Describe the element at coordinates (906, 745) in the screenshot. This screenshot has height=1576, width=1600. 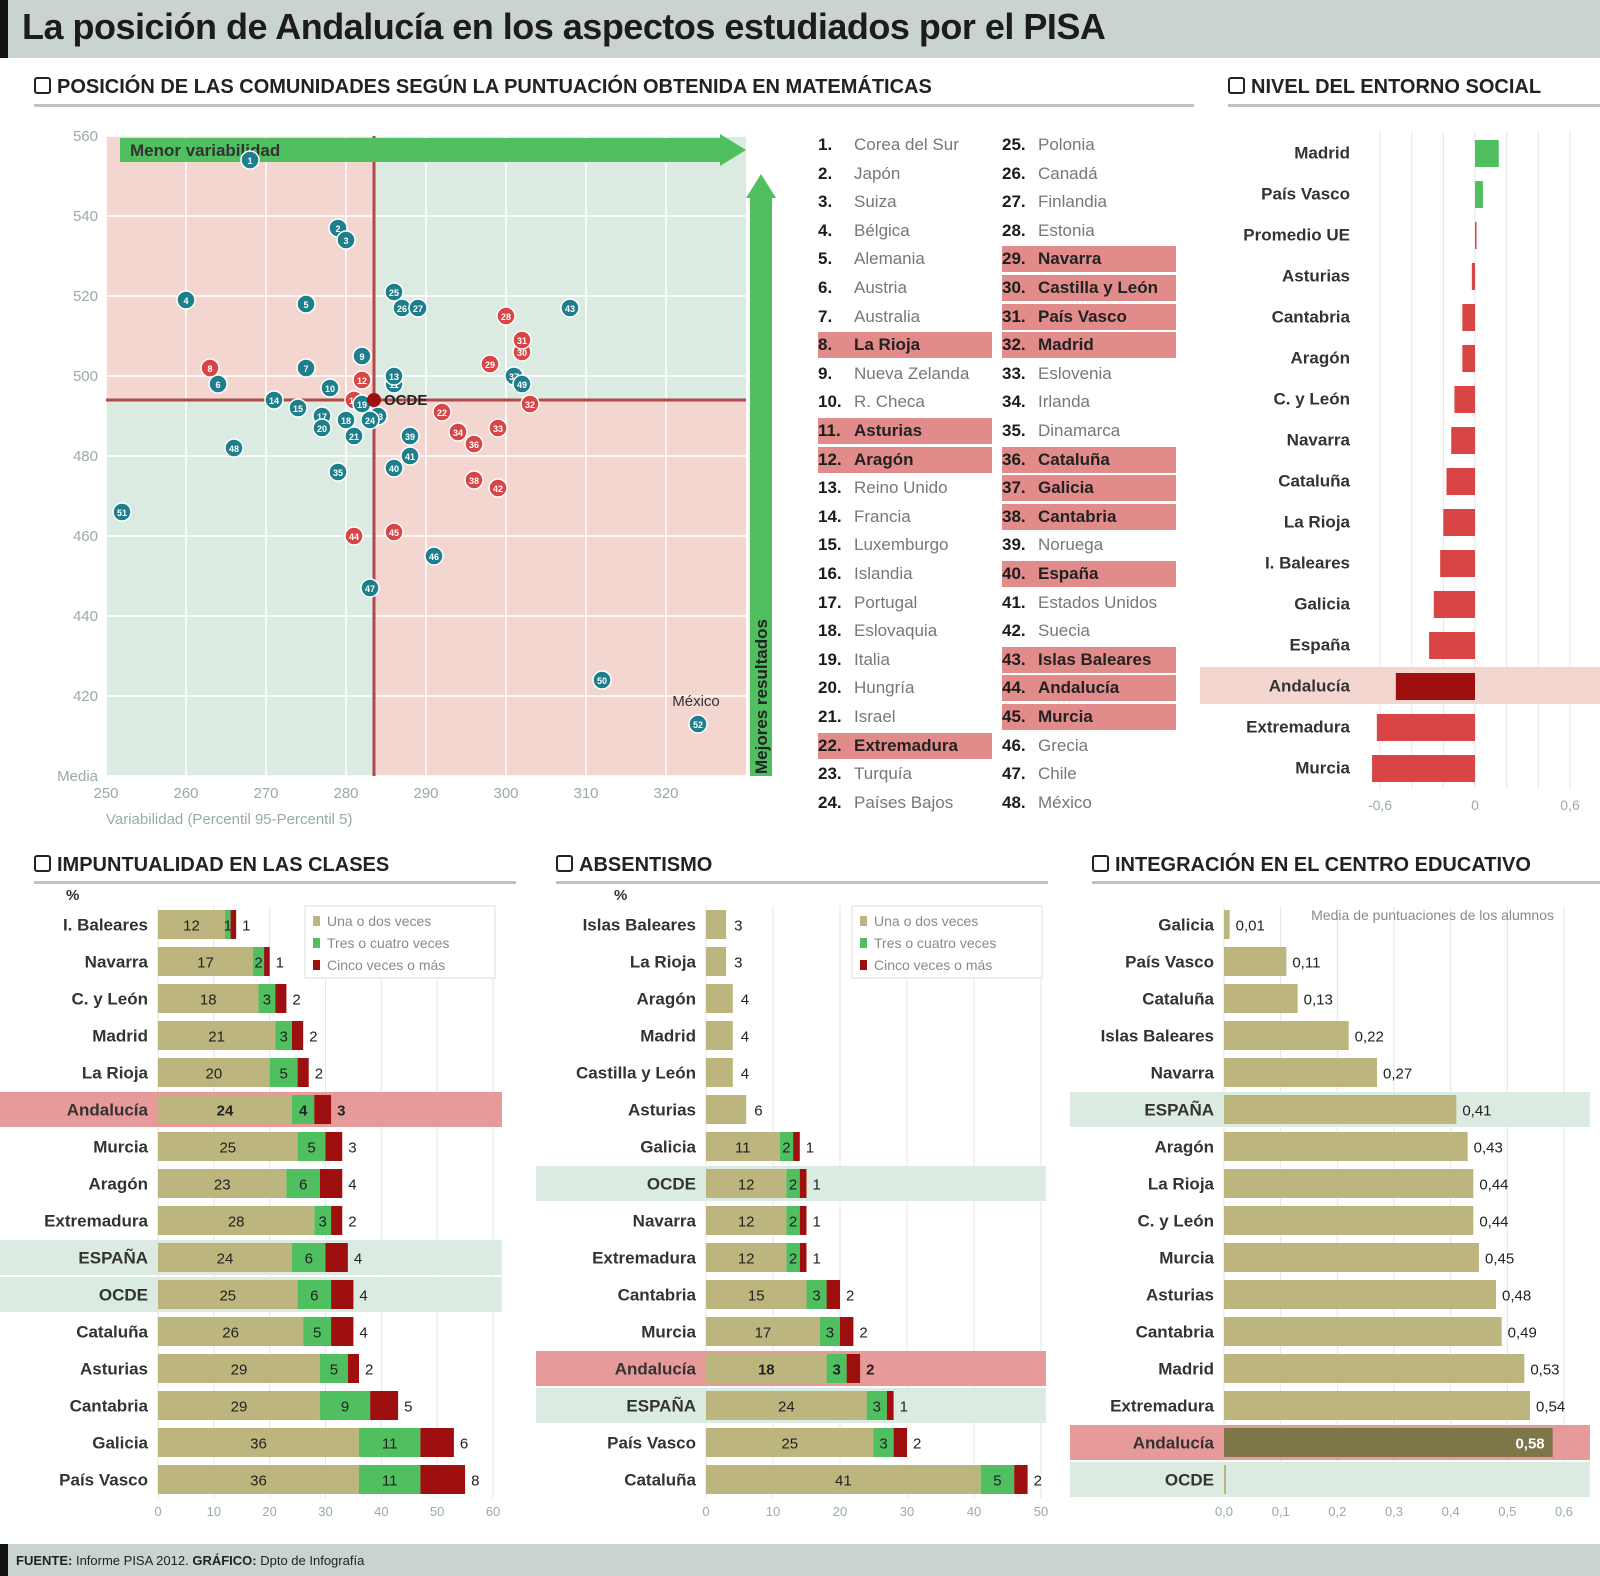
I see `ranking-name: Extremadura` at that location.